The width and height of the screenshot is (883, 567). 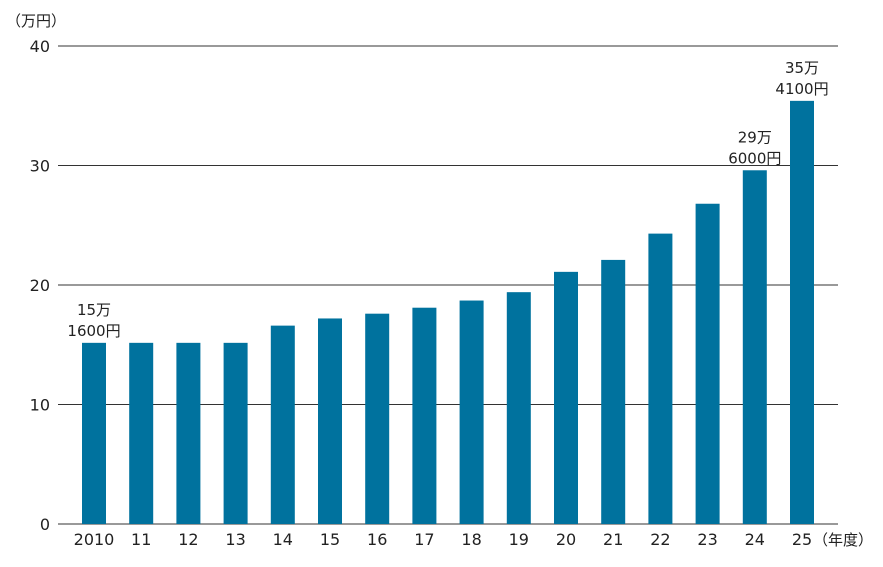 I want to click on x-tick-label: 18, so click(x=471, y=539).